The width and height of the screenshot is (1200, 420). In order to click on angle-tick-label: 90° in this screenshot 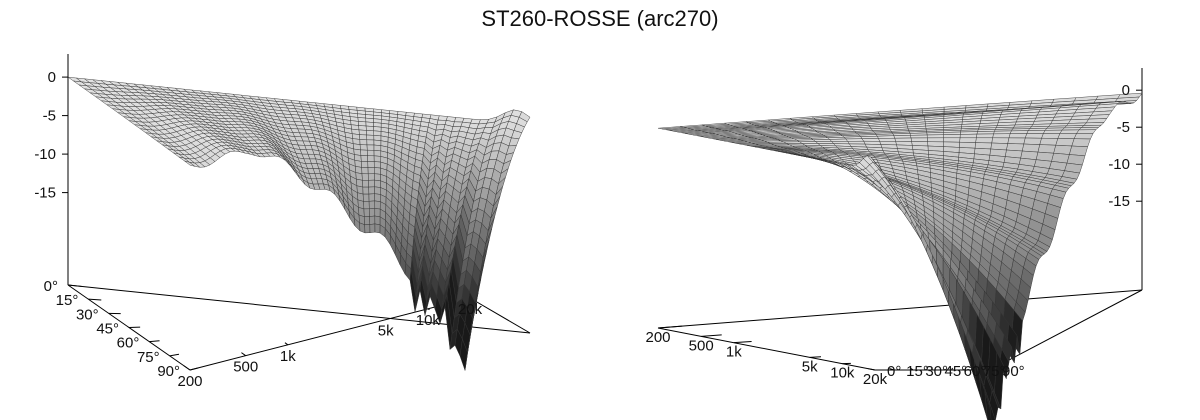, I will do `click(168, 371)`.